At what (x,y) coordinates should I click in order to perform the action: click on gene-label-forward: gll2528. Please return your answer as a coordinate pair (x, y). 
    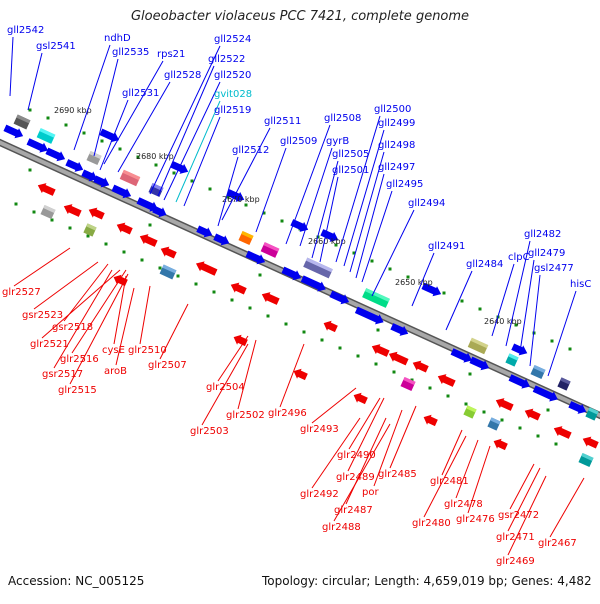
    Looking at the image, I should click on (182, 75).